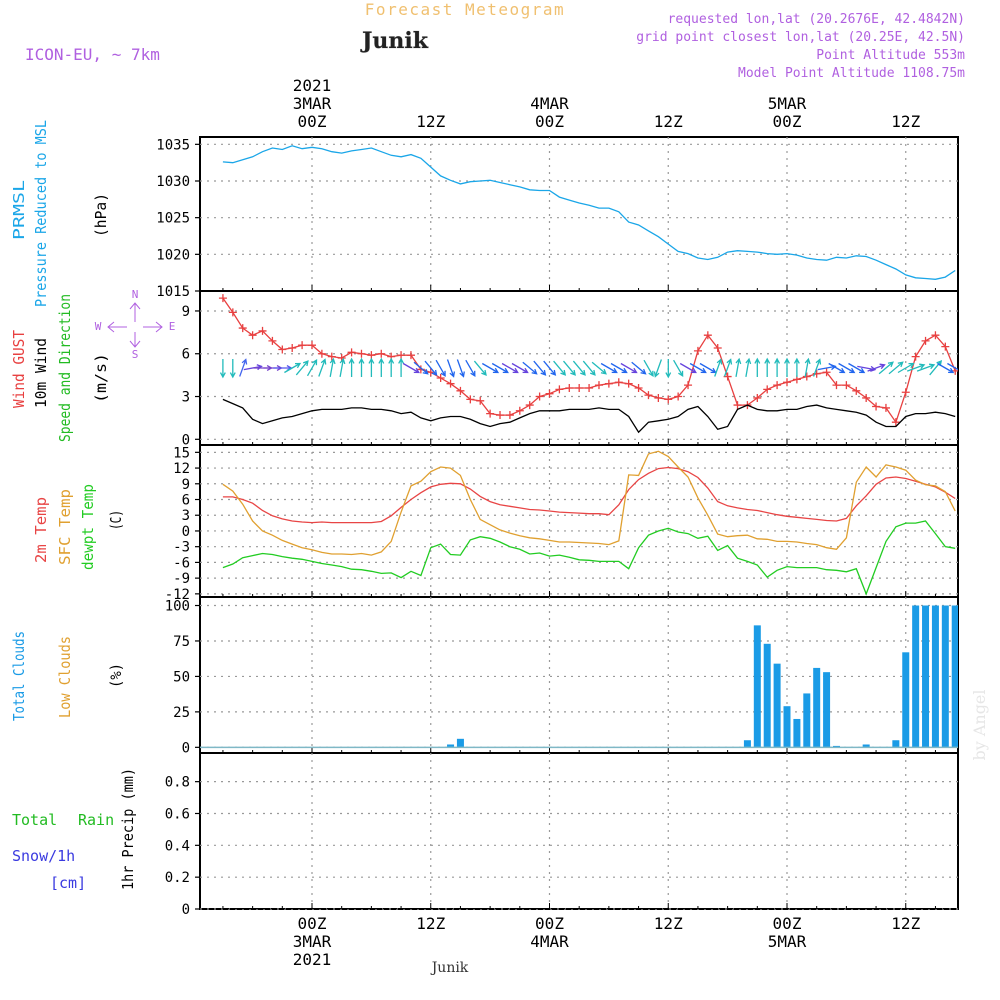 The width and height of the screenshot is (1000, 1000). What do you see at coordinates (135, 294) in the screenshot?
I see `compass-n: N` at bounding box center [135, 294].